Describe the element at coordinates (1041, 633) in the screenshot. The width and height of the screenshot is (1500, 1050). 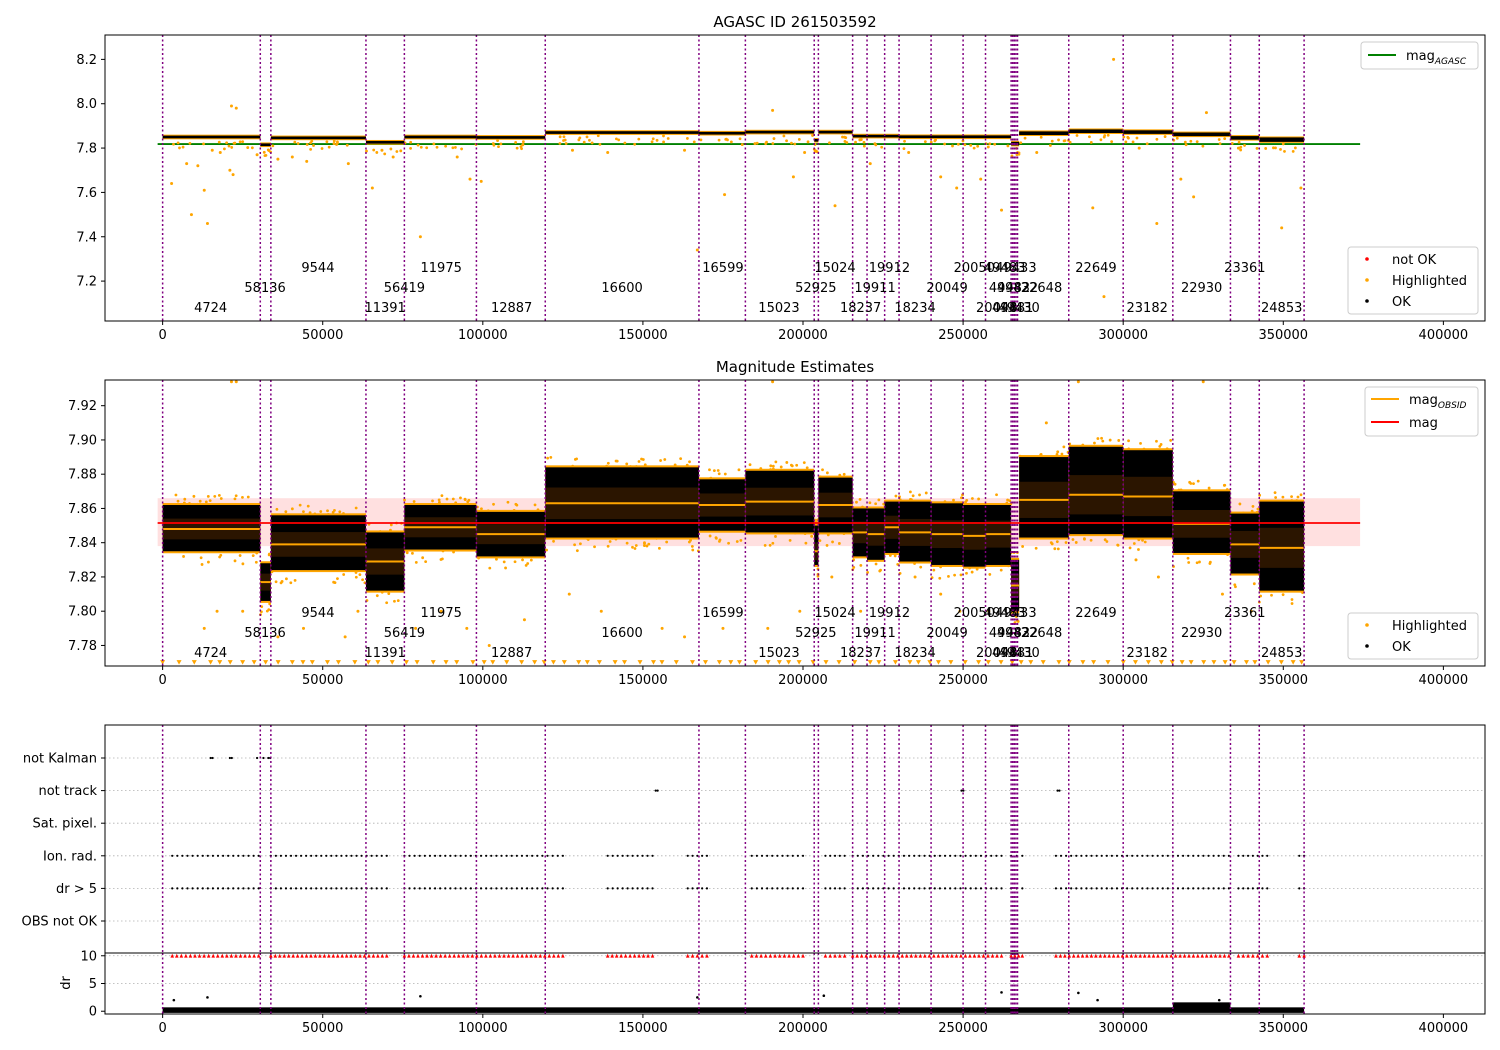
I see `obsid-label: 22648` at that location.